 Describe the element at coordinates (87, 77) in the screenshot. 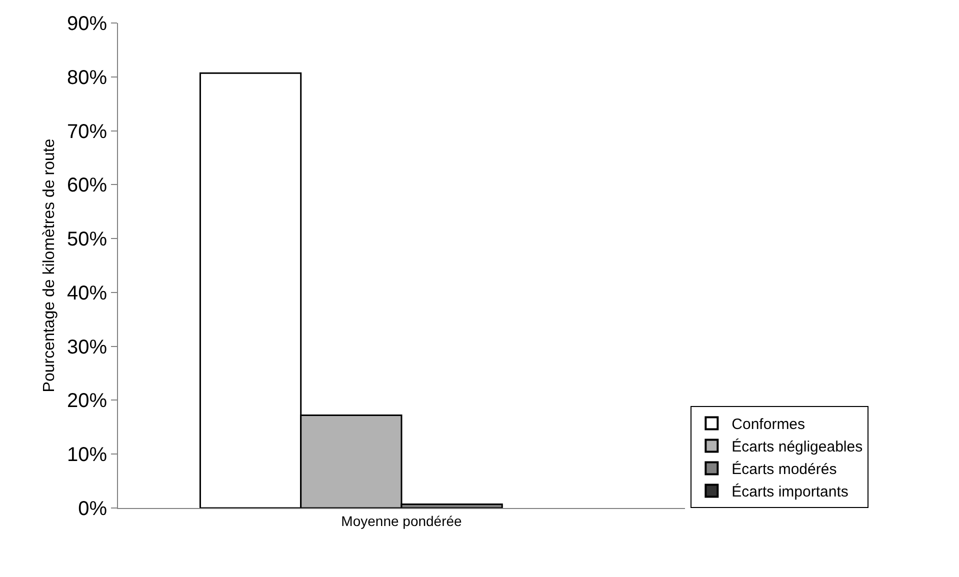

I see `y-tick-label: 80%` at that location.